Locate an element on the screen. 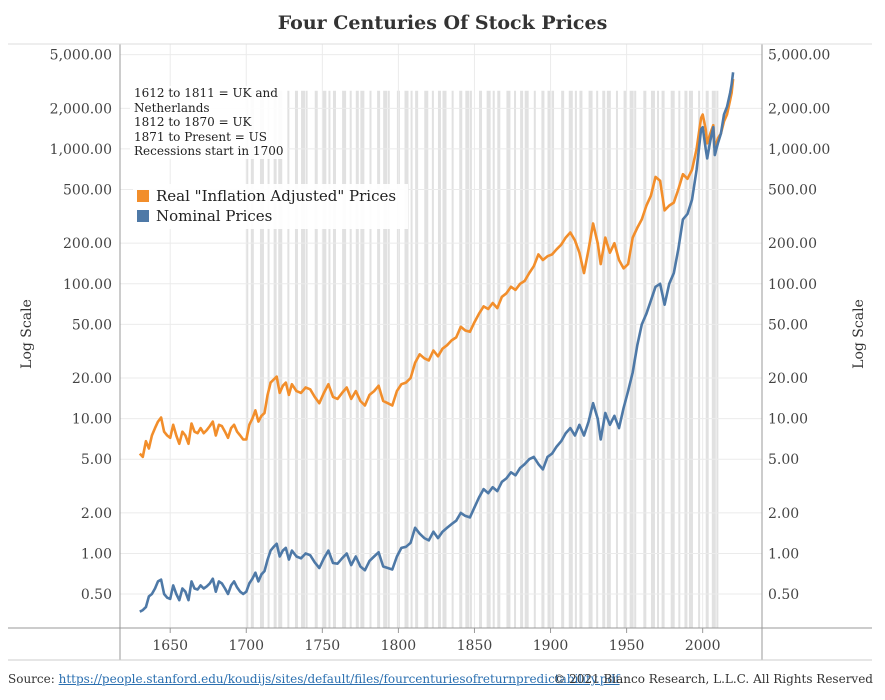 The height and width of the screenshot is (700, 885). y-tick-label-right: 5,000.00 is located at coordinates (799, 56).